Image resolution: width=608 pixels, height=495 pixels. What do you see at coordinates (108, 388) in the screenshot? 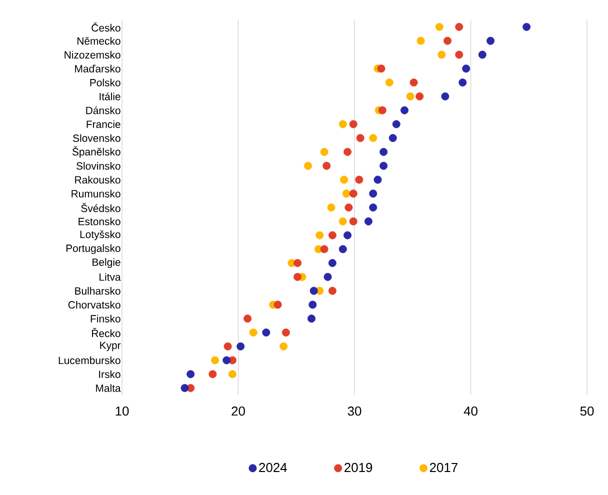
I see `y-tick-label: Malta` at bounding box center [108, 388].